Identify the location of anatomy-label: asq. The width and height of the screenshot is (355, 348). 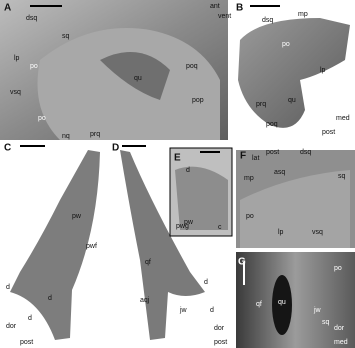
(279, 172).